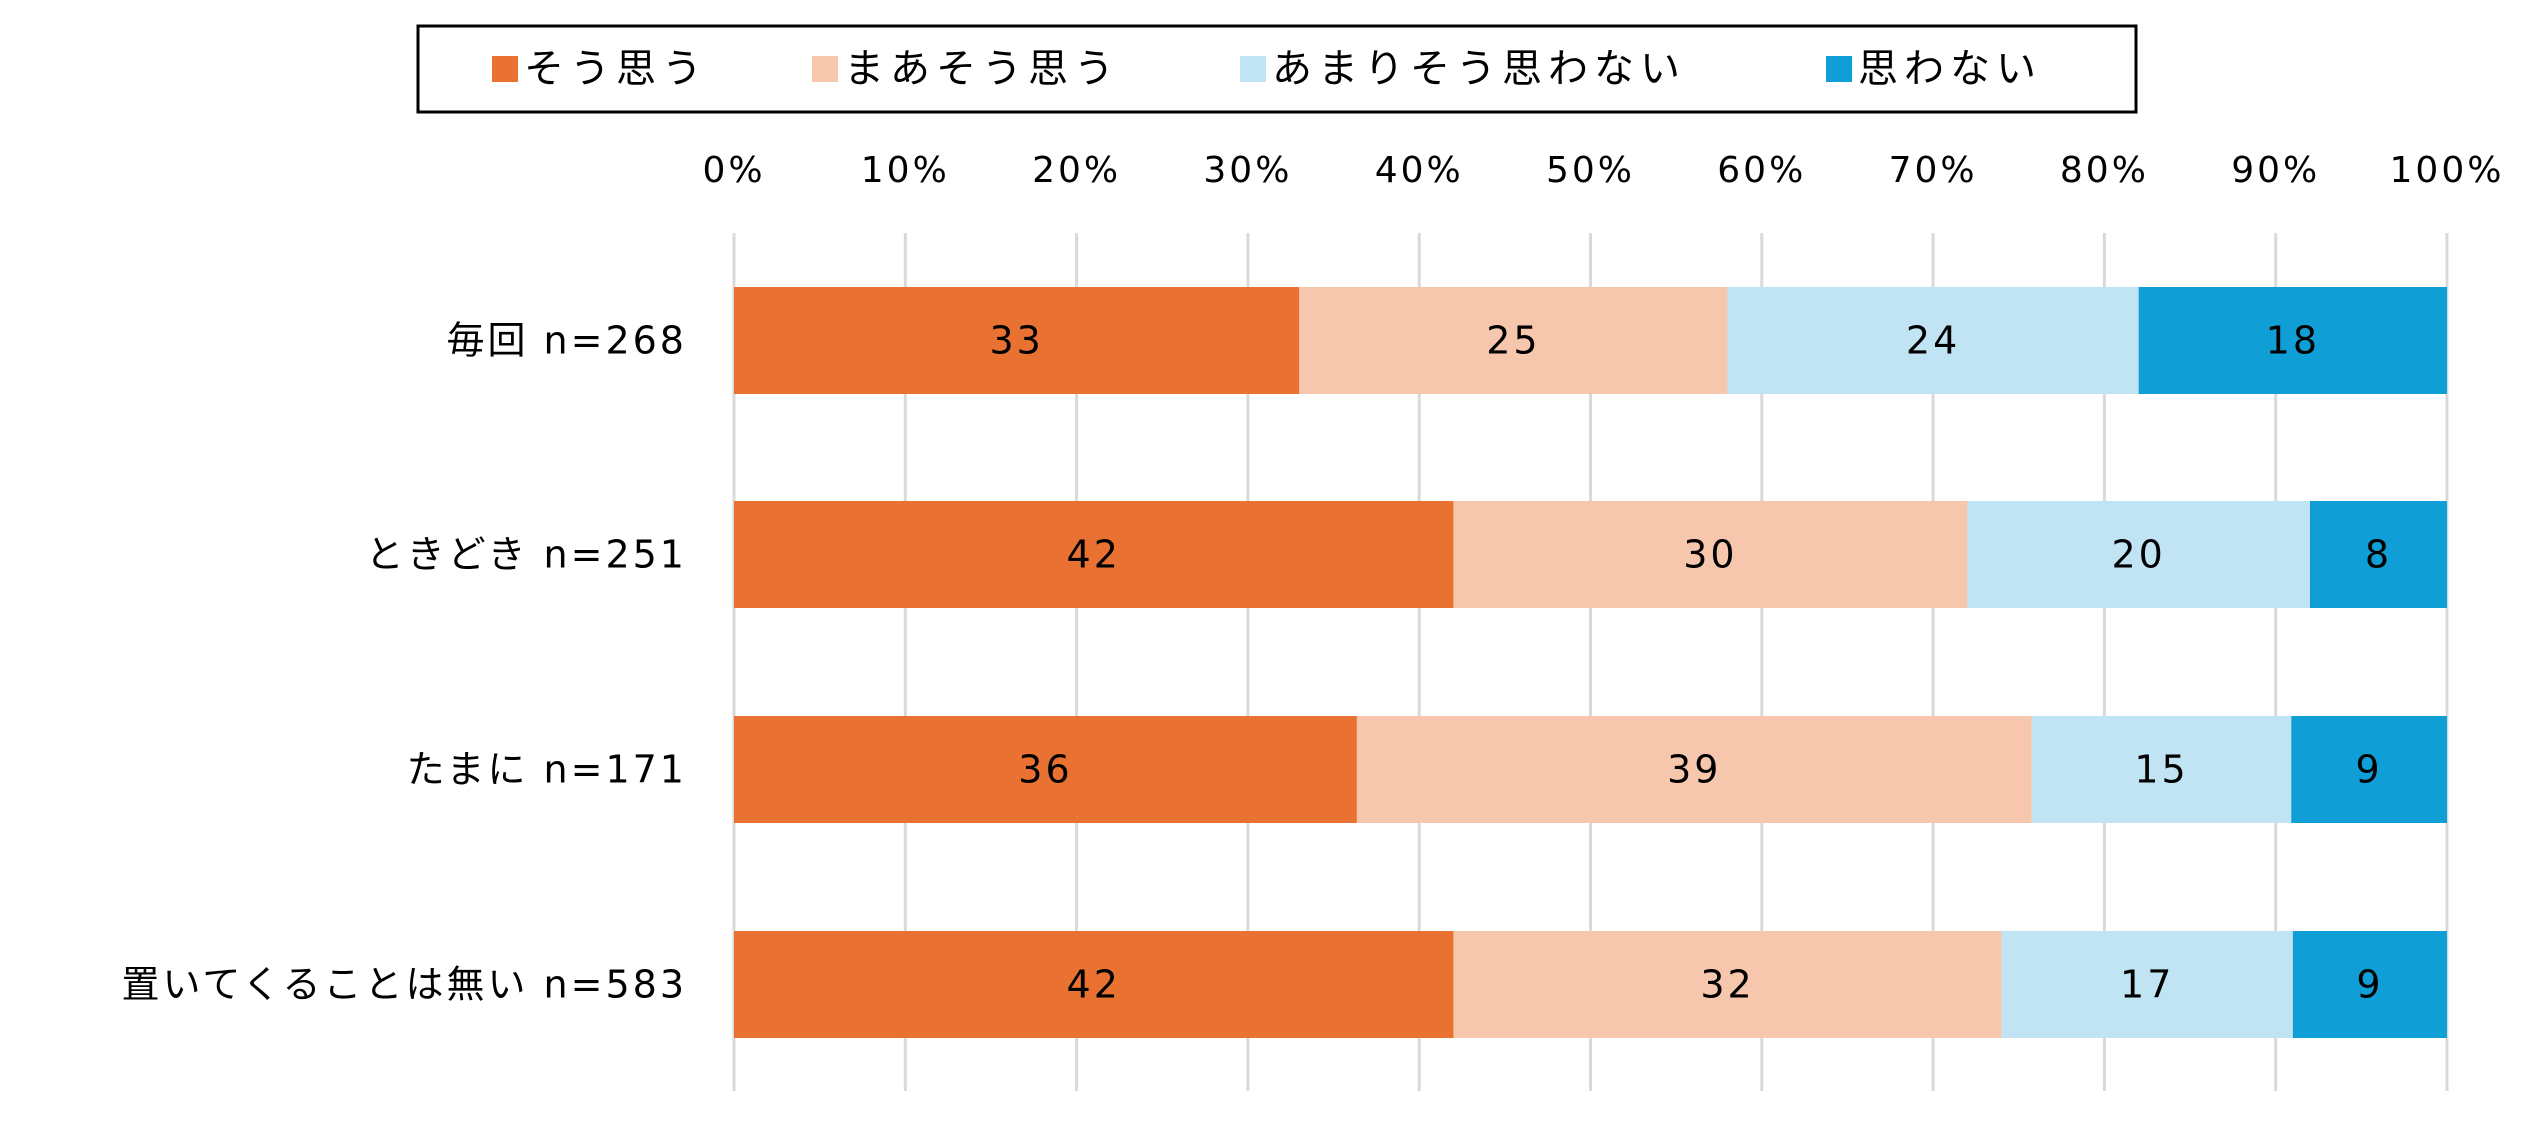 This screenshot has height=1141, width=2539. What do you see at coordinates (733, 170) in the screenshot?
I see `x-tick-label: 0%` at bounding box center [733, 170].